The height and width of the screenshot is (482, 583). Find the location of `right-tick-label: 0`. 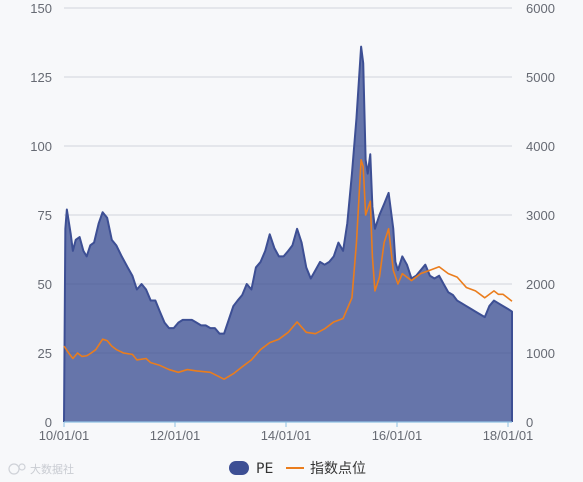

right-tick-label: 0 is located at coordinates (529, 422).